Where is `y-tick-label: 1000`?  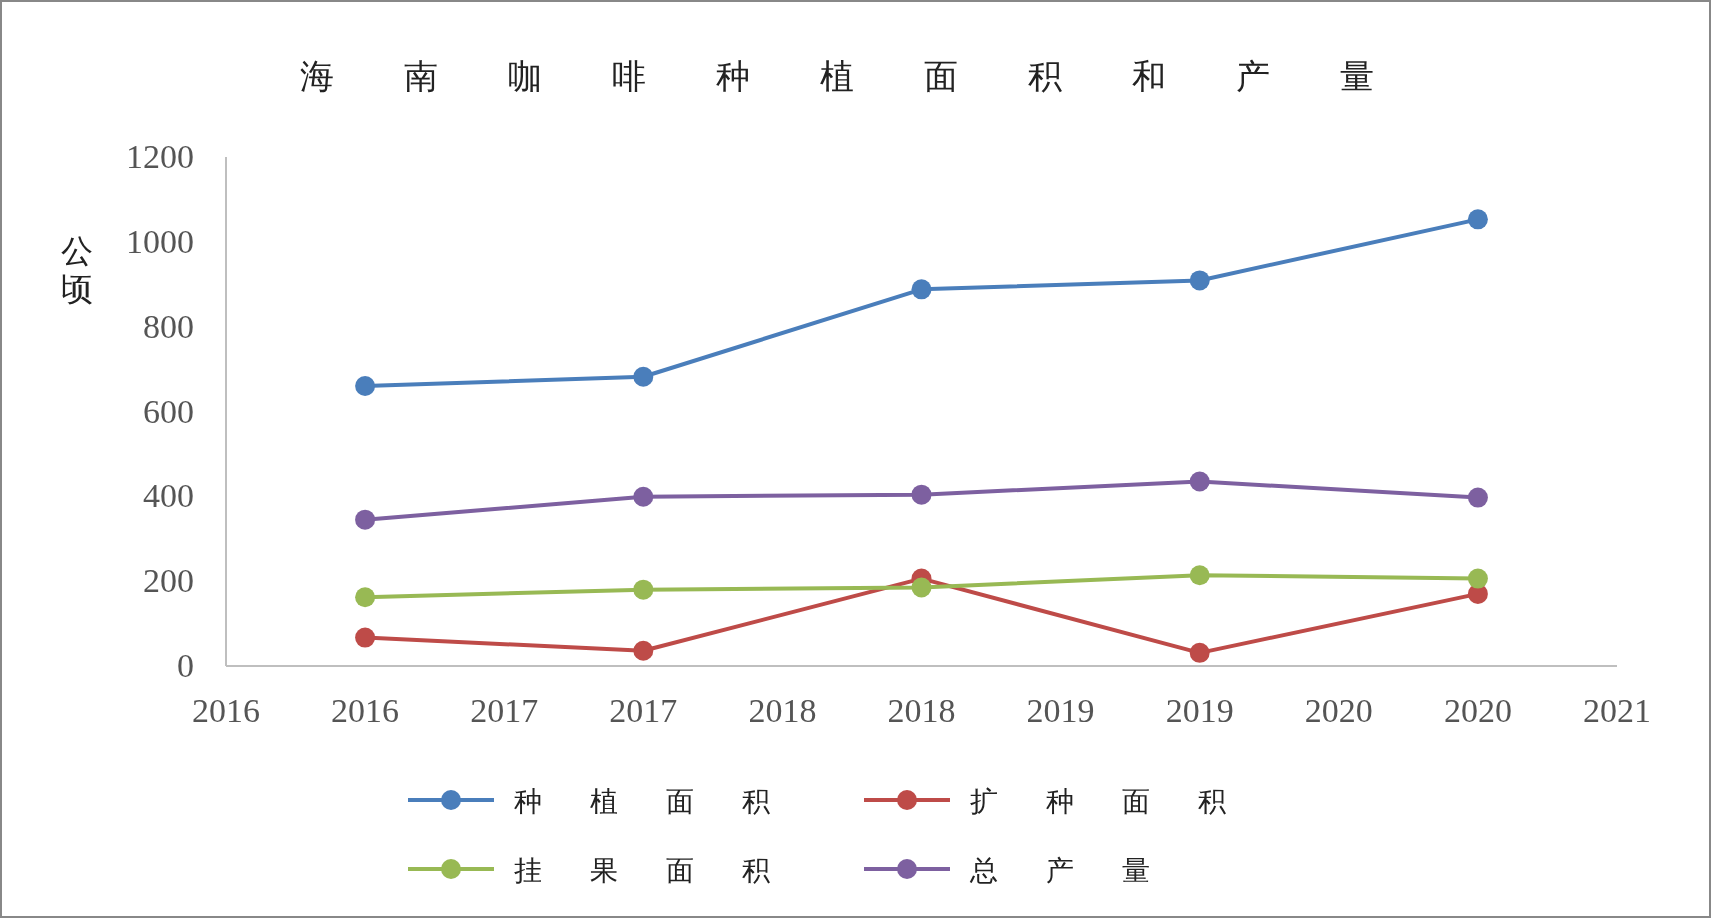 y-tick-label: 1000 is located at coordinates (160, 241).